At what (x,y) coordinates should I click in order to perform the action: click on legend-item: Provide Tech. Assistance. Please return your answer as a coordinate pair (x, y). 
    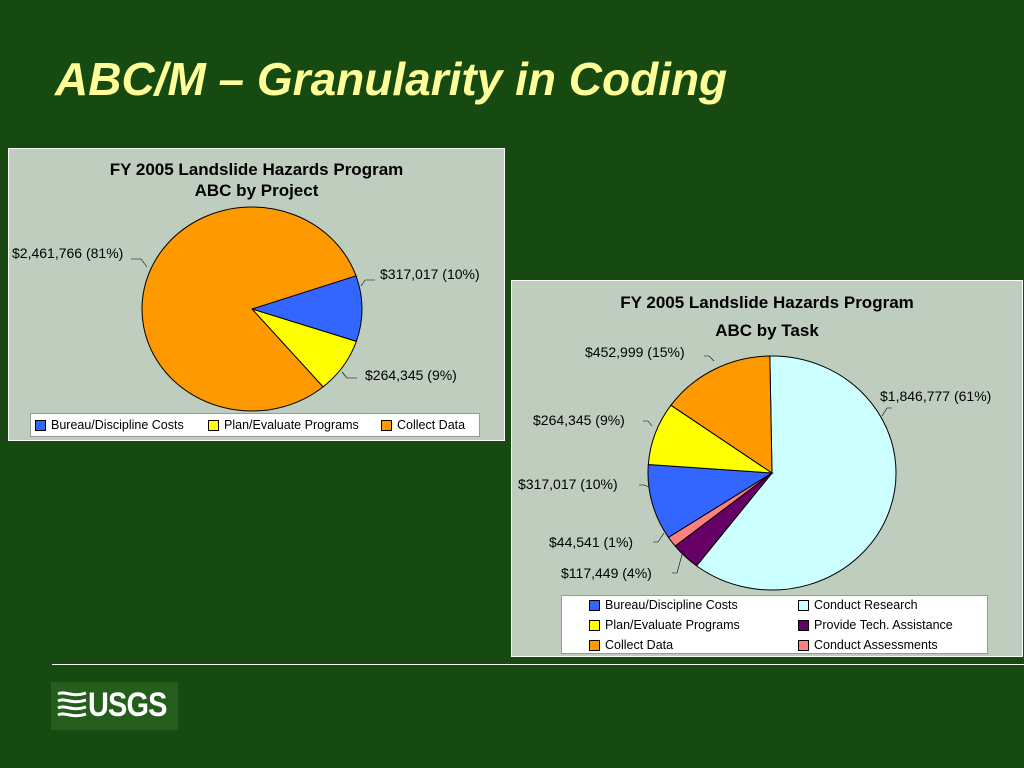
    Looking at the image, I should click on (875, 625).